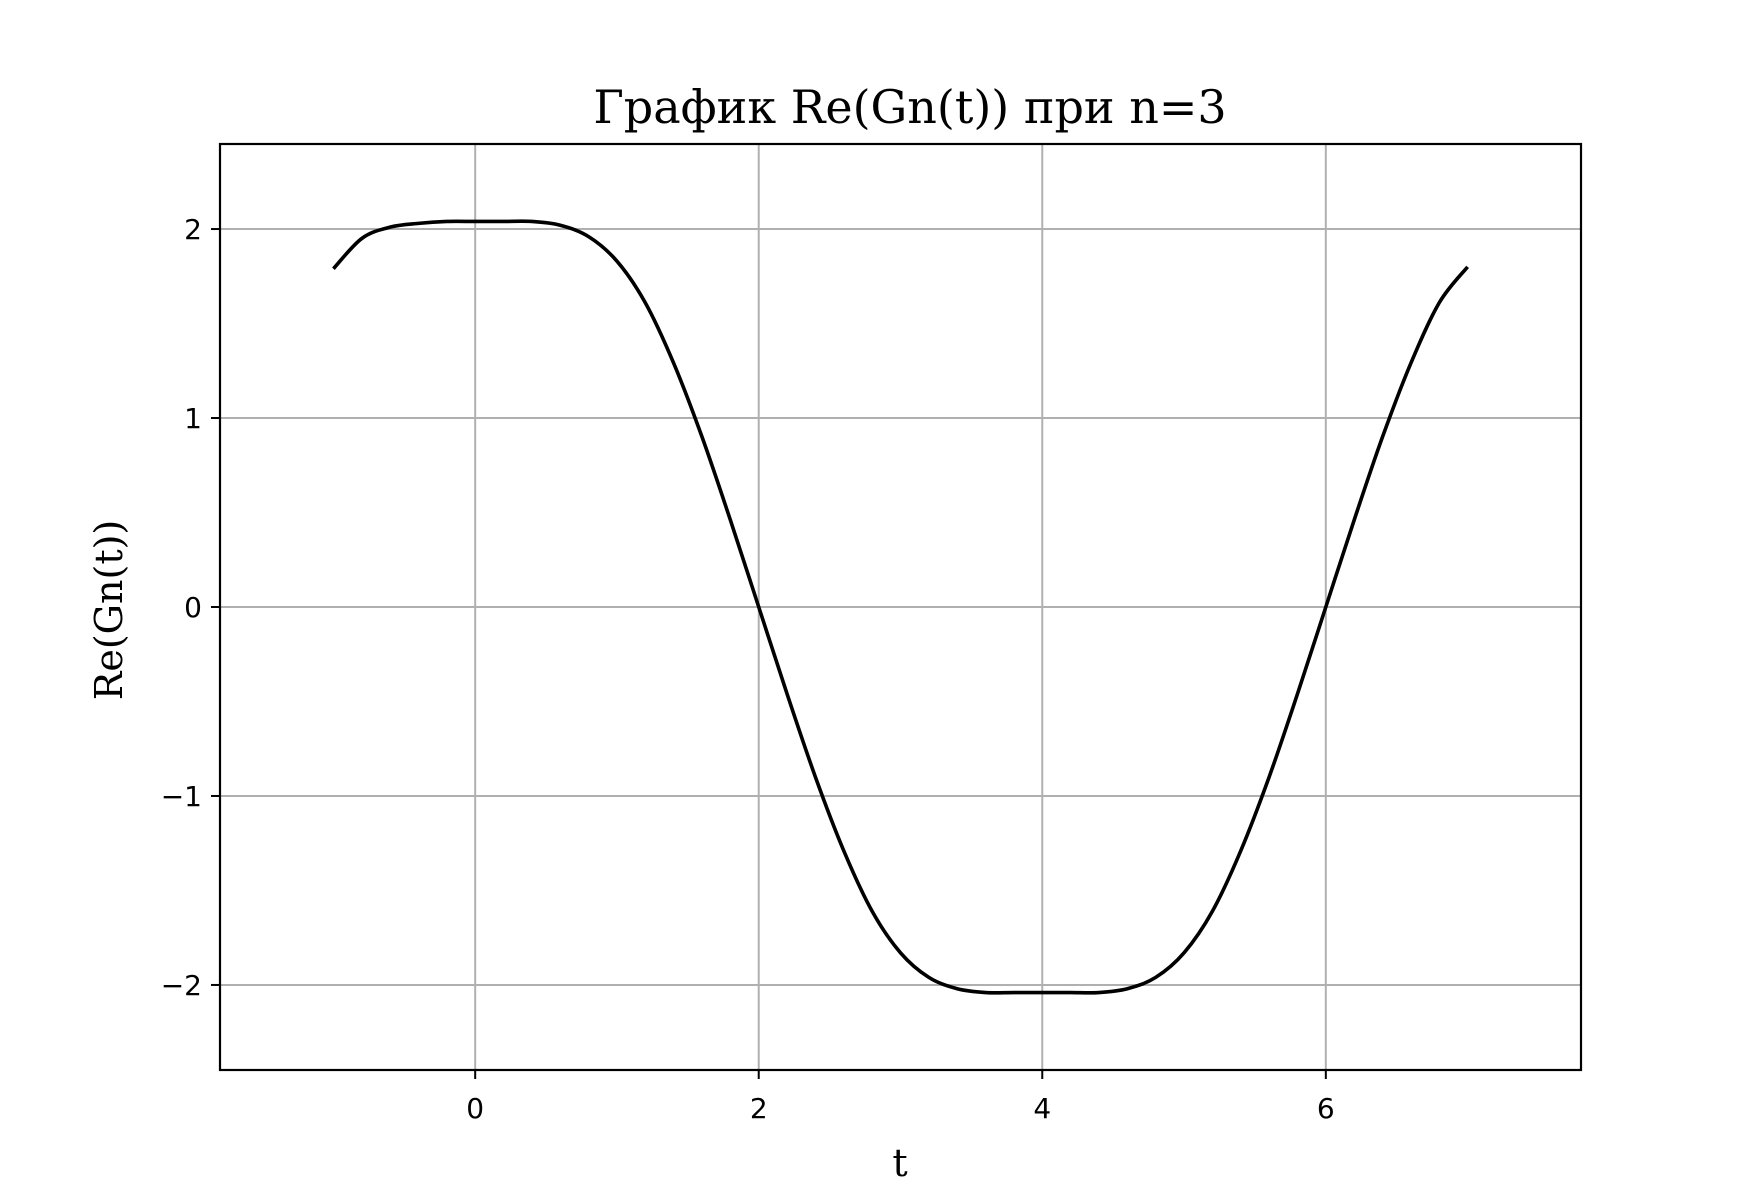 Image resolution: width=1750 pixels, height=1200 pixels. What do you see at coordinates (899, 1163) in the screenshot?
I see `x-axis-label: t` at bounding box center [899, 1163].